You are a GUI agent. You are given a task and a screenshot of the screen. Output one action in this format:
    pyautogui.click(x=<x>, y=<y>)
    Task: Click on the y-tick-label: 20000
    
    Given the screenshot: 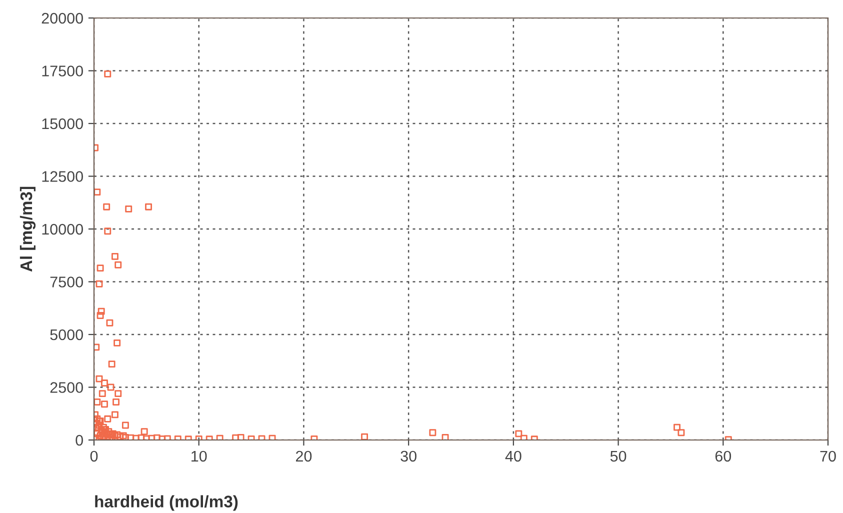 What is the action you would take?
    pyautogui.click(x=62, y=18)
    